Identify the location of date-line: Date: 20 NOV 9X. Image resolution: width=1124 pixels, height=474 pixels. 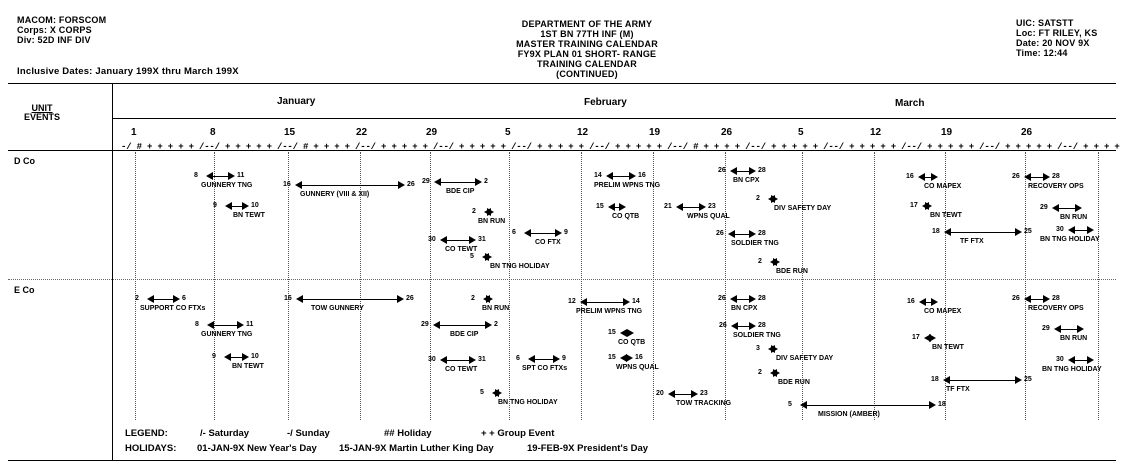
(1053, 43).